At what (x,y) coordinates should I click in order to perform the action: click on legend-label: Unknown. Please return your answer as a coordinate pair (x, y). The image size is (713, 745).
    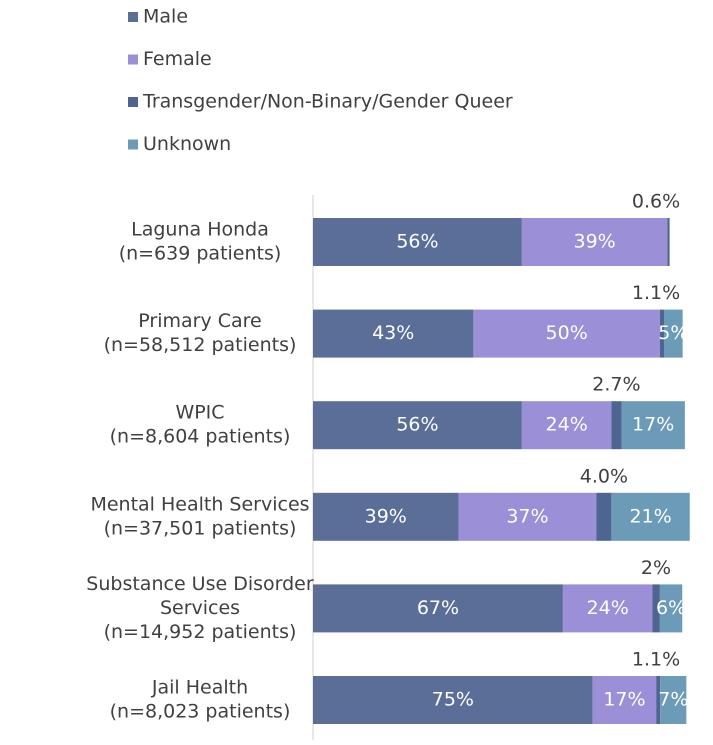
    Looking at the image, I should click on (187, 144).